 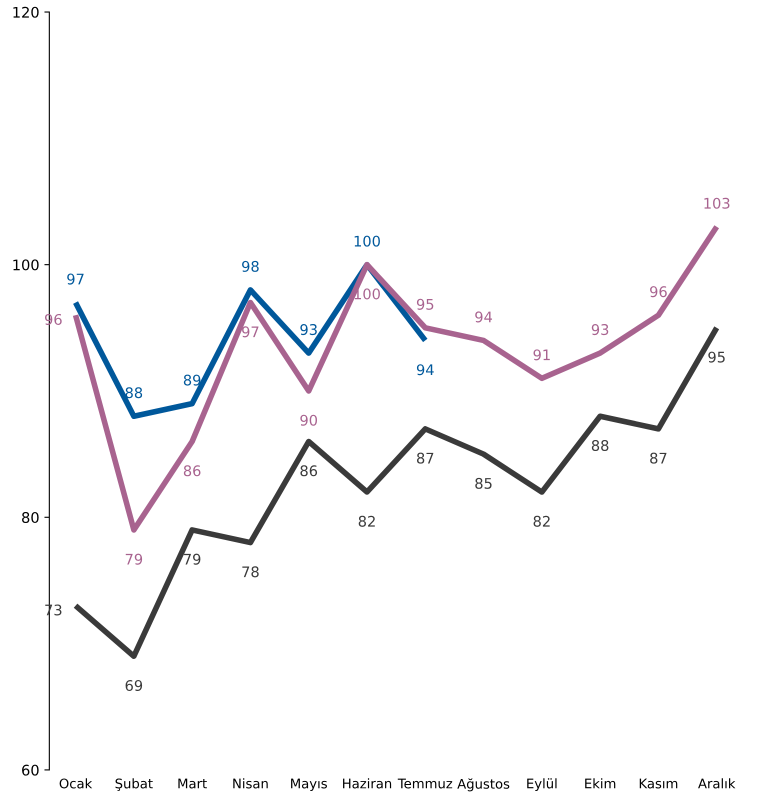 What do you see at coordinates (425, 783) in the screenshot?
I see `x-tick-label: Temmuz` at bounding box center [425, 783].